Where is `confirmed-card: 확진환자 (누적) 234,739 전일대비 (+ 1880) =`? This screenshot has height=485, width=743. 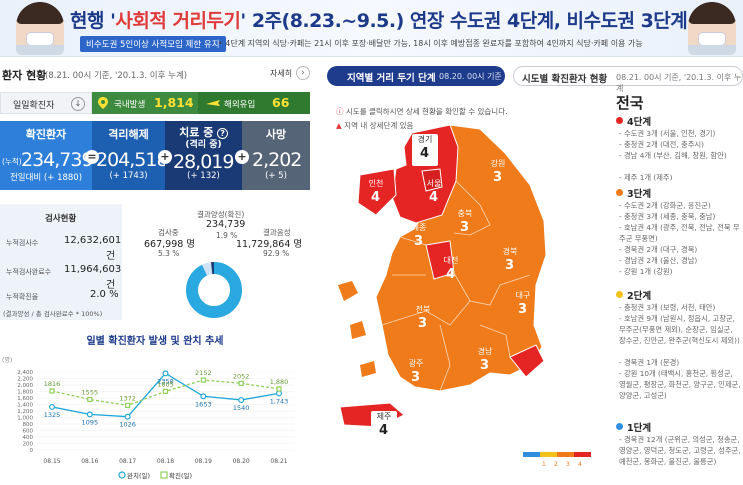
confirmed-card: 확진환자 (누적) 234,739 전일대비 (+ 1880) = is located at coordinates (49, 155).